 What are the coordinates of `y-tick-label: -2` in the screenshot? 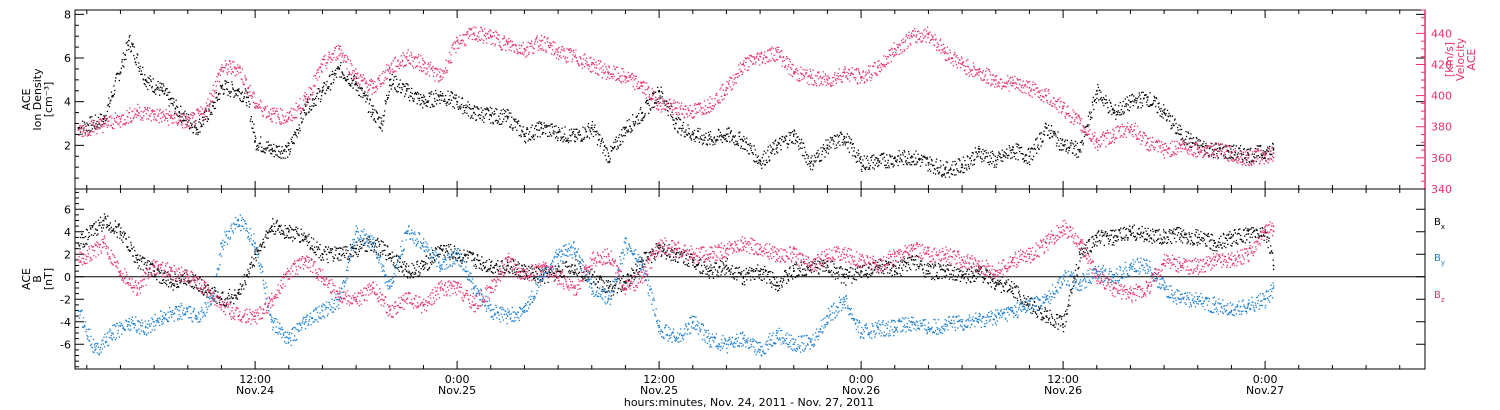 It's located at (65, 299).